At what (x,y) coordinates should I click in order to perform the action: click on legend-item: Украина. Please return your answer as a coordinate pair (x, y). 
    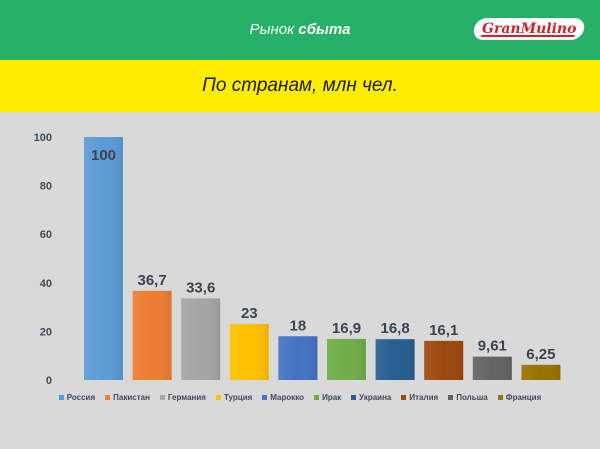
    Looking at the image, I should click on (371, 397).